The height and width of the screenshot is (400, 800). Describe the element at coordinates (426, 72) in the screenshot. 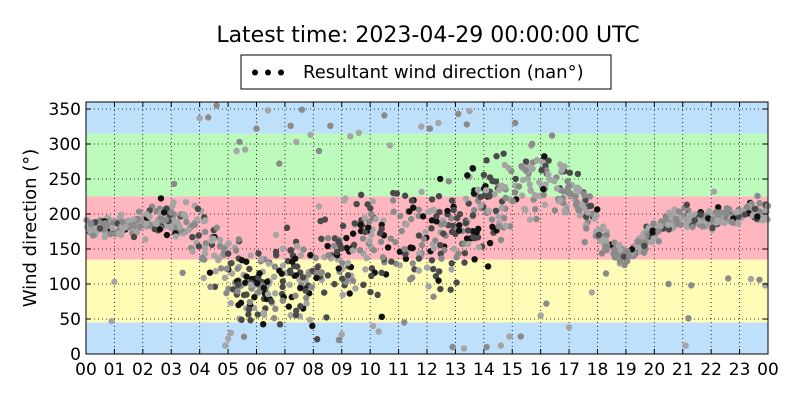

I see `chart-legend: Resultant wind direction (nan°)` at that location.